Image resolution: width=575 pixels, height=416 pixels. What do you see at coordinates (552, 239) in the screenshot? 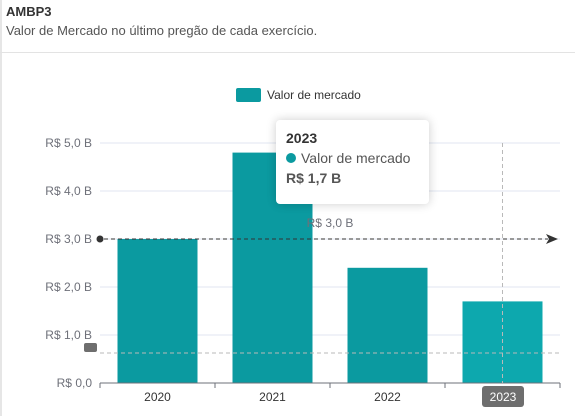
I see `markline-arrow` at bounding box center [552, 239].